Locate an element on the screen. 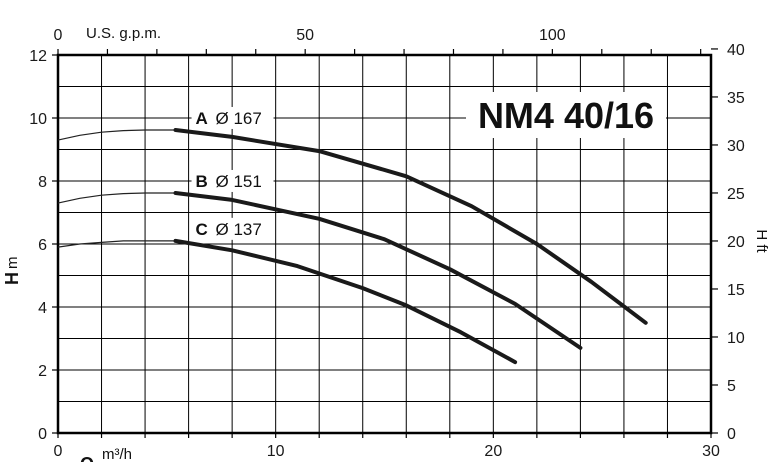  x-tick-label: 30 is located at coordinates (711, 451).